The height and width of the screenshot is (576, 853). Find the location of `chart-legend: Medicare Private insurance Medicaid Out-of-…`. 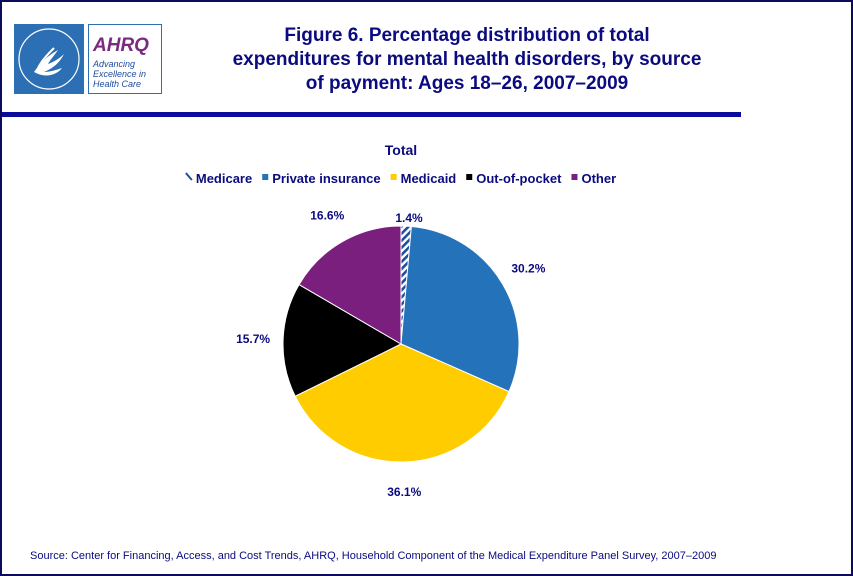

chart-legend: Medicare Private insurance Medicaid Out-of-… is located at coordinates (400, 178).